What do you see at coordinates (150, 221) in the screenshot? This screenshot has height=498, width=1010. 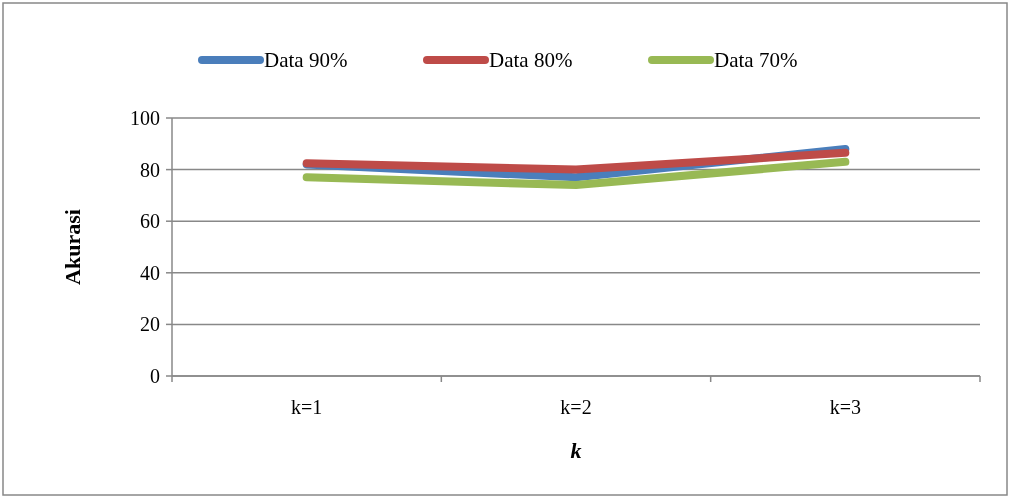 I see `y-tick-label: 60` at bounding box center [150, 221].